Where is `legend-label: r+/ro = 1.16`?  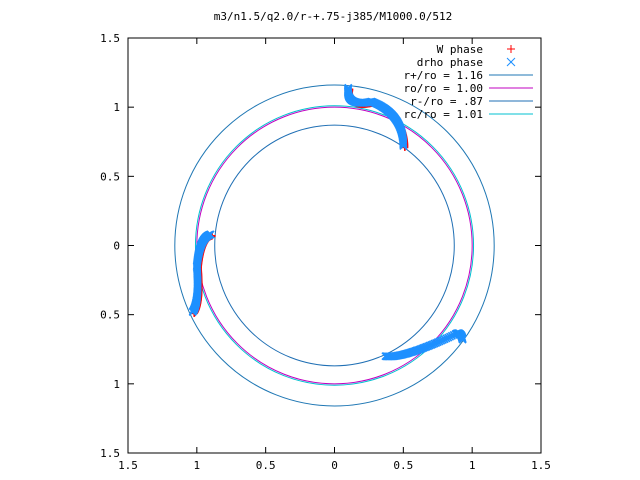 legend-label: r+/ro = 1.16 is located at coordinates (443, 75).